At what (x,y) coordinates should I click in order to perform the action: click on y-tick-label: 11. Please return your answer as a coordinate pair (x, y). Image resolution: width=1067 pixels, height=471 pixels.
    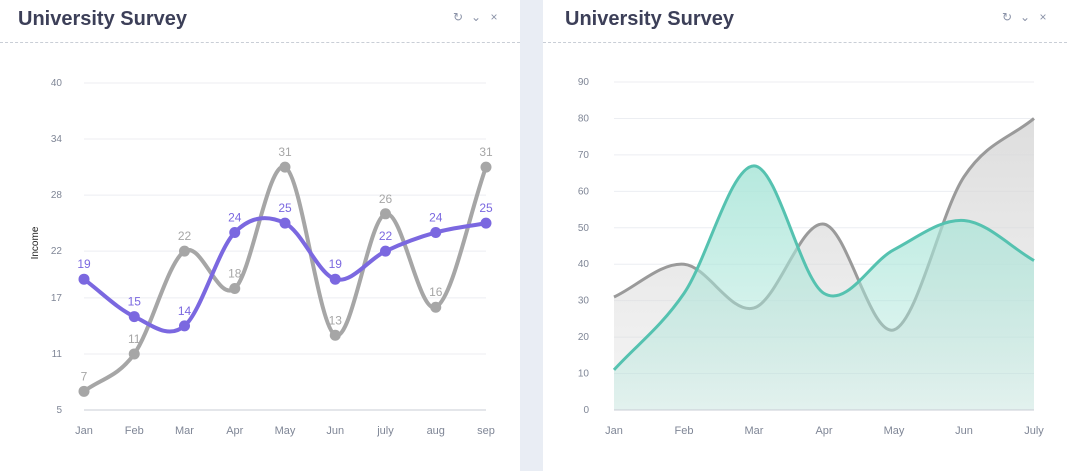
    Looking at the image, I should click on (57, 354).